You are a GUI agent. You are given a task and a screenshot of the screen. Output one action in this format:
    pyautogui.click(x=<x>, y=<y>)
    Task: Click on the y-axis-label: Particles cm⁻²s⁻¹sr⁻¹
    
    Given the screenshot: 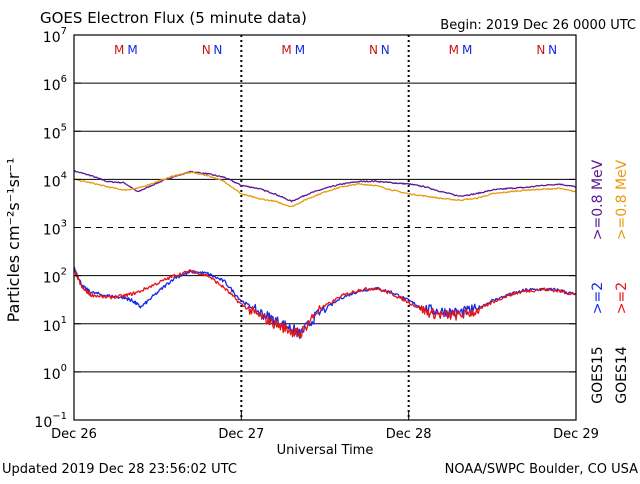 What is the action you would take?
    pyautogui.click(x=13, y=240)
    